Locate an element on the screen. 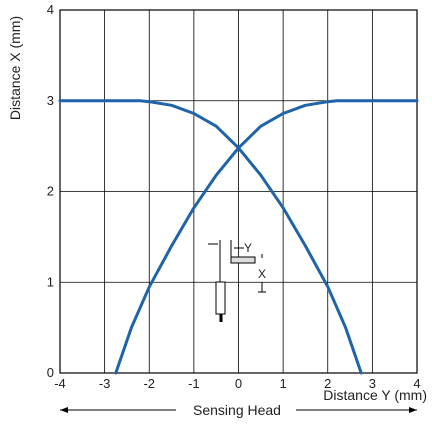  y-tick-label: 3 is located at coordinates (50, 100).